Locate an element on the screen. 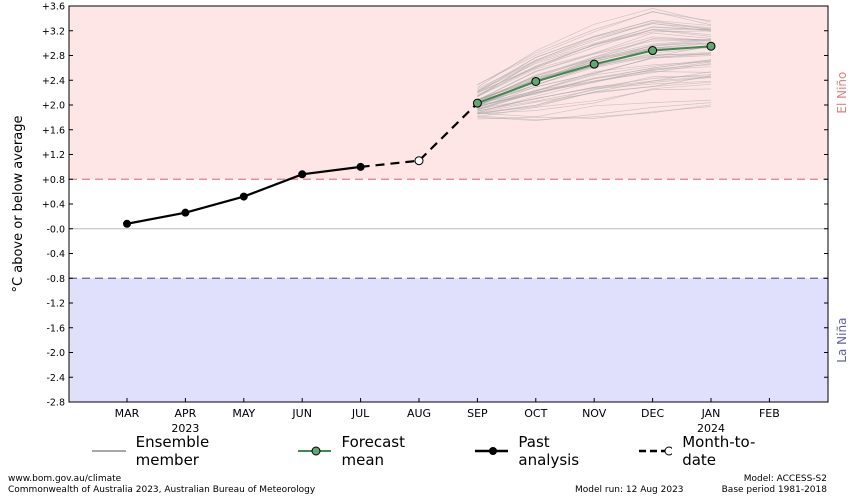  y-tick-label: +3.6 is located at coordinates (53, 7).